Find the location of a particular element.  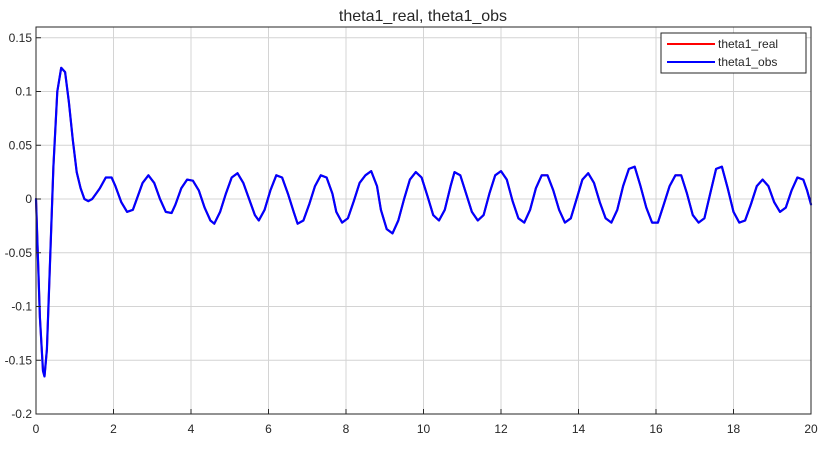

x-tick-label: 16 is located at coordinates (656, 429).